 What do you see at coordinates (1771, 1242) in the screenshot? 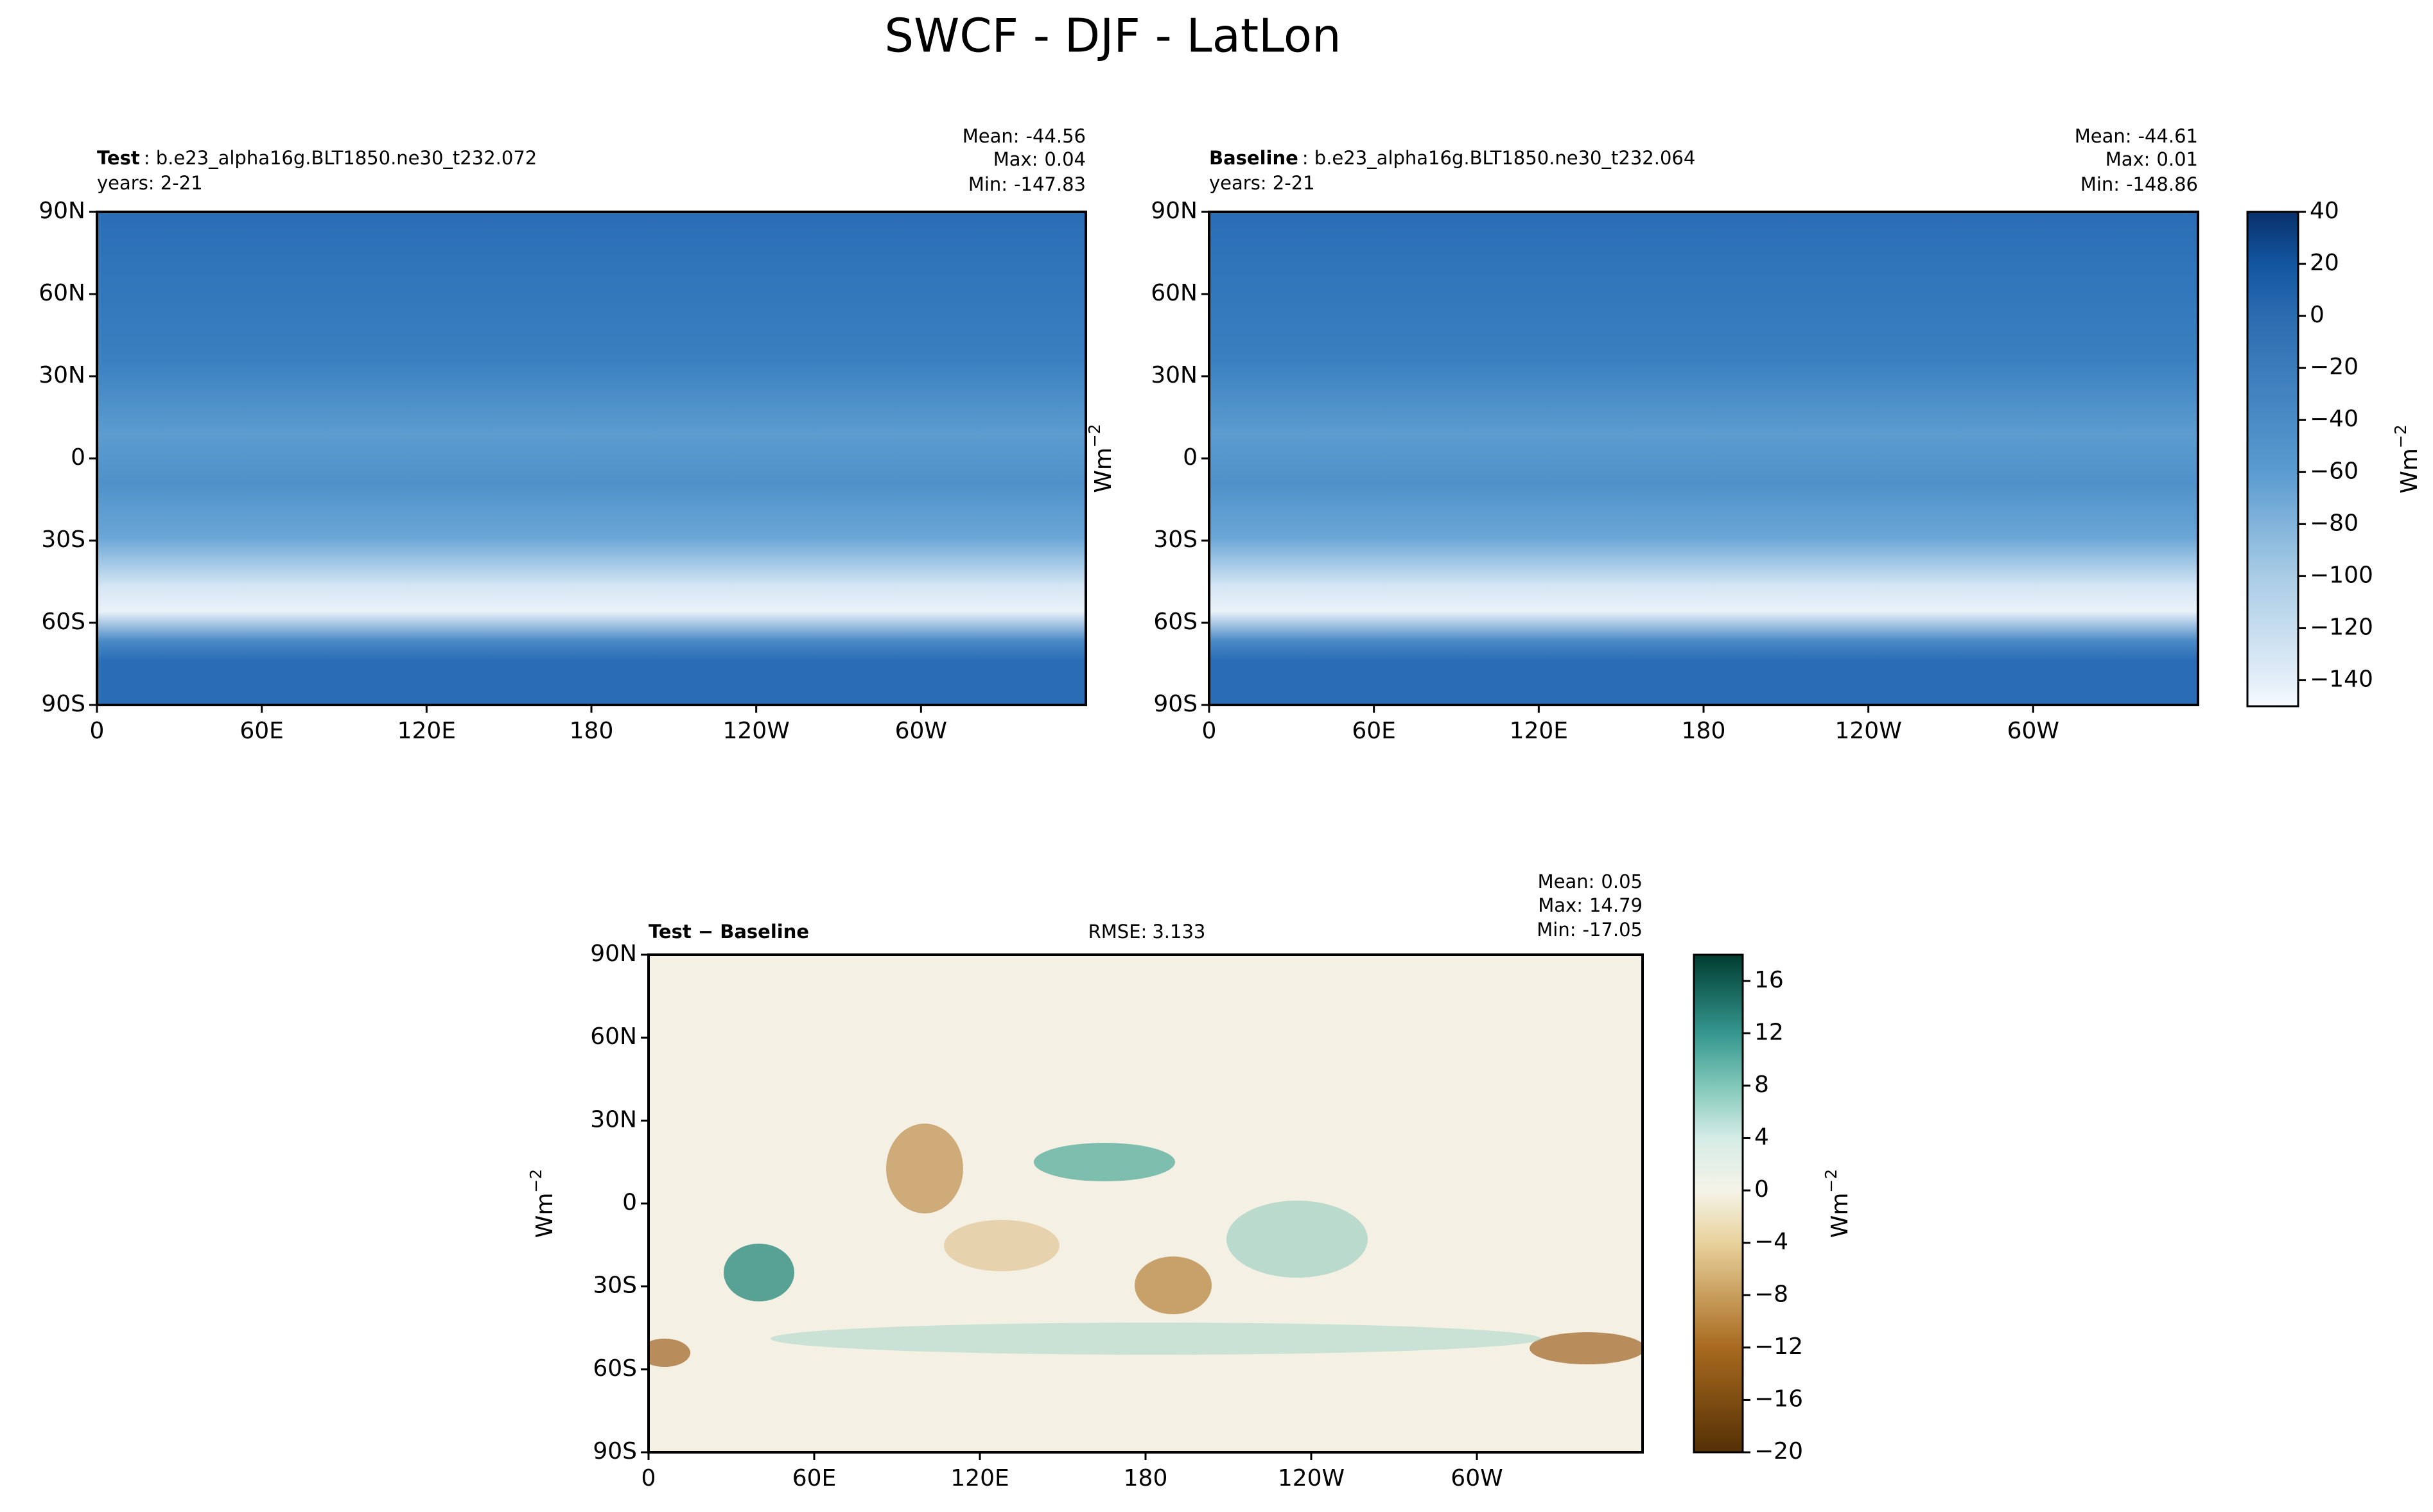
I see `colorbar-tick-label: −4` at bounding box center [1771, 1242].